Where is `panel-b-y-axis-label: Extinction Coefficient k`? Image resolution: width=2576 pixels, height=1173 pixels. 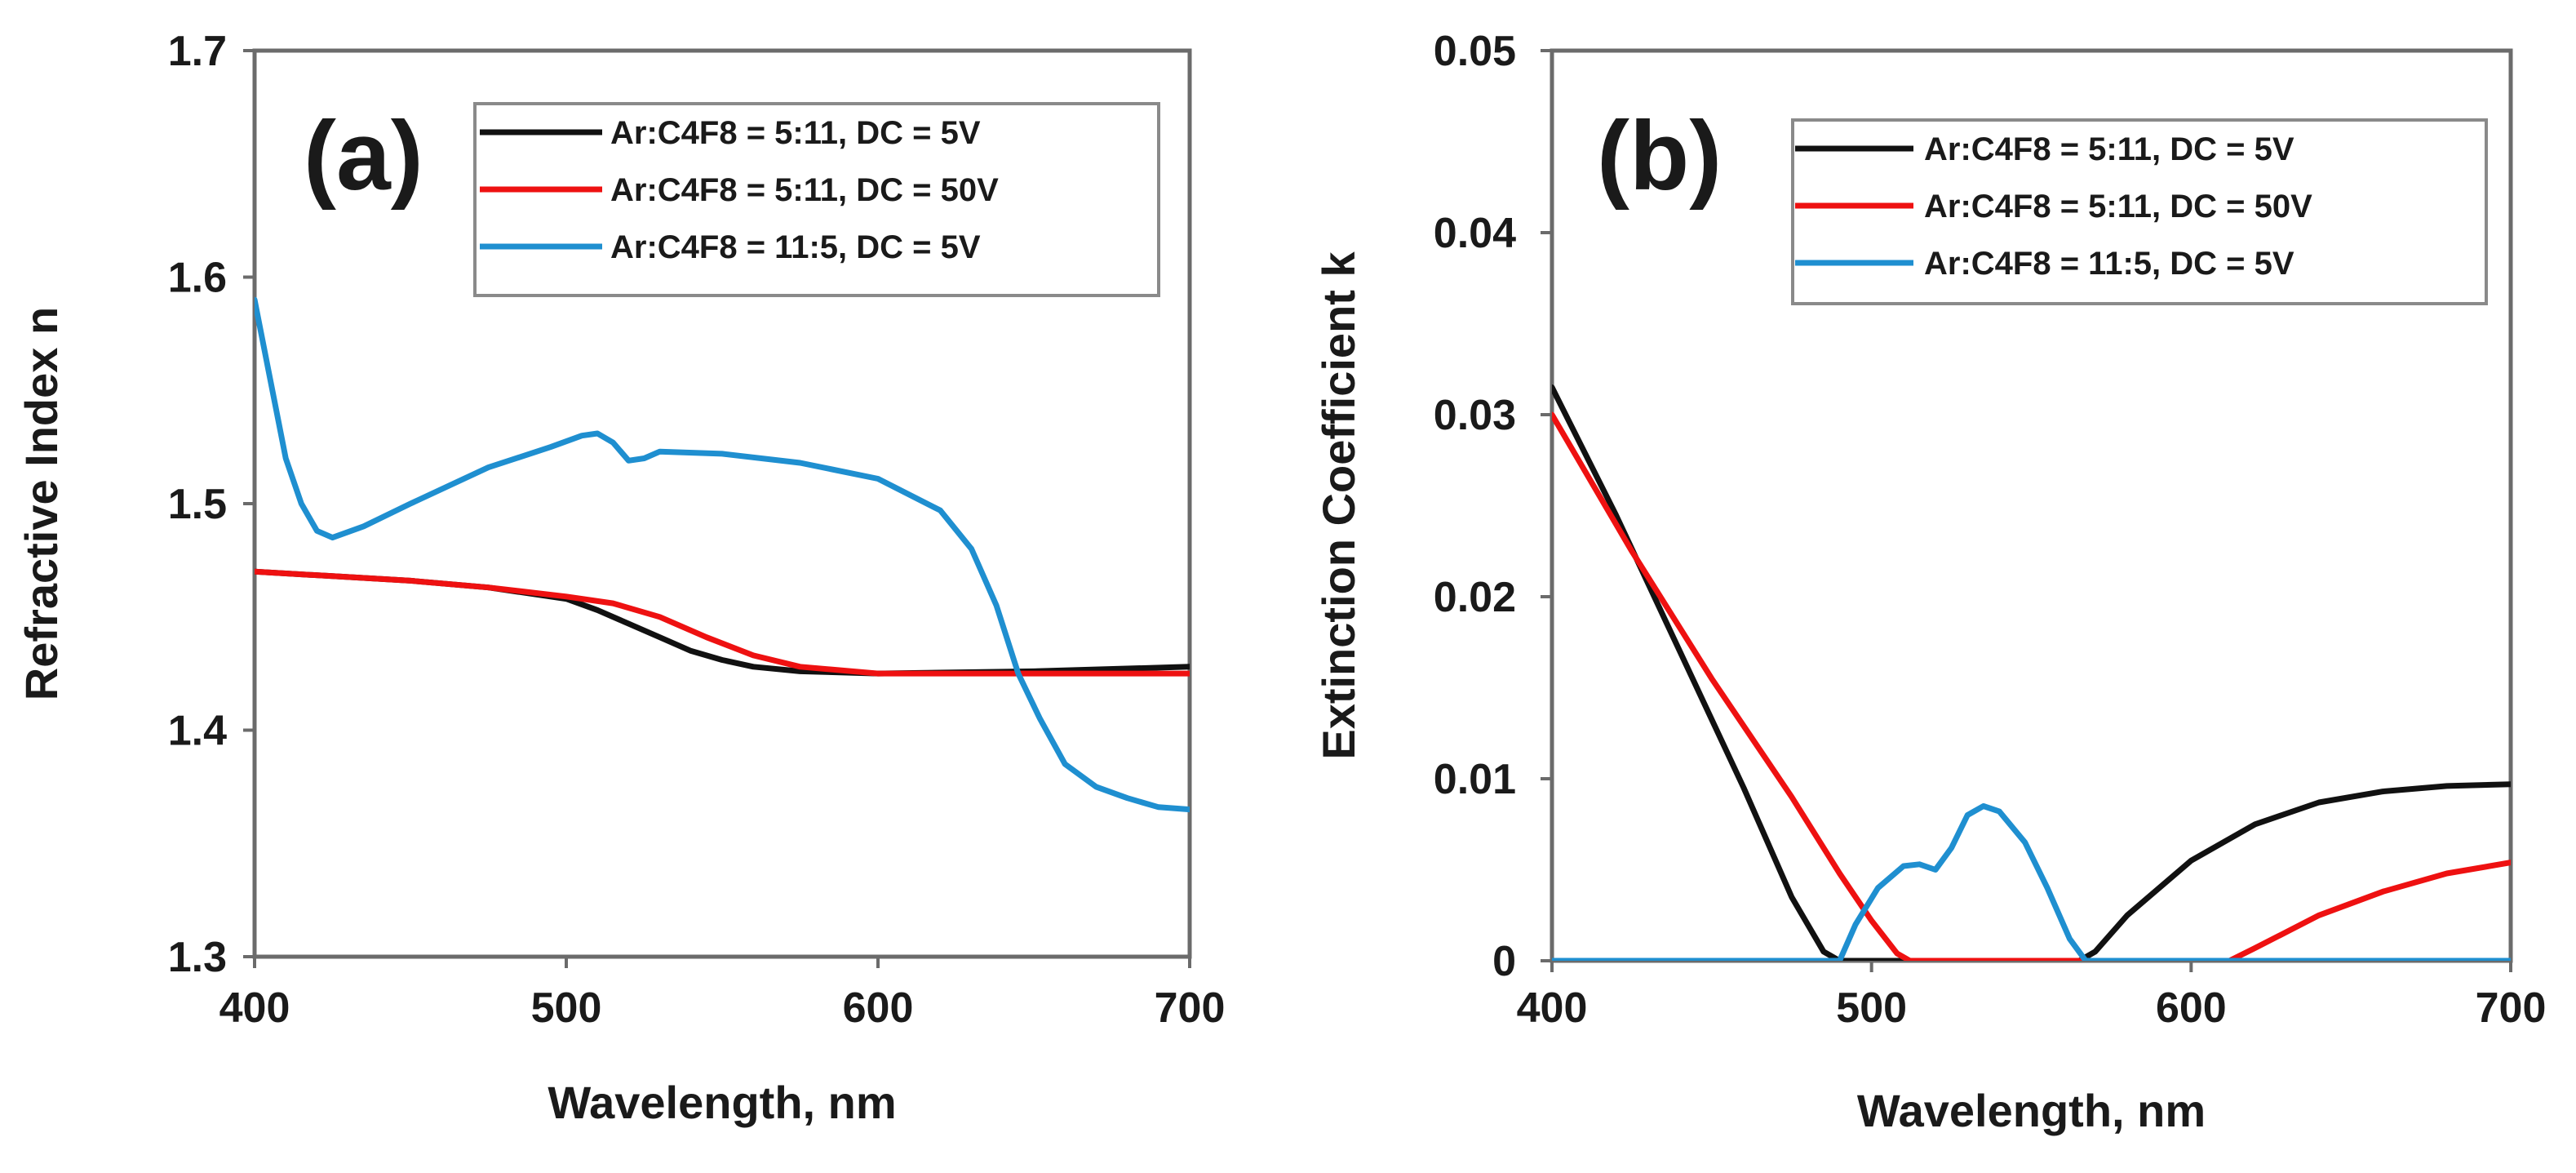
panel-b-y-axis-label: Extinction Coefficient k is located at coordinates (1338, 506).